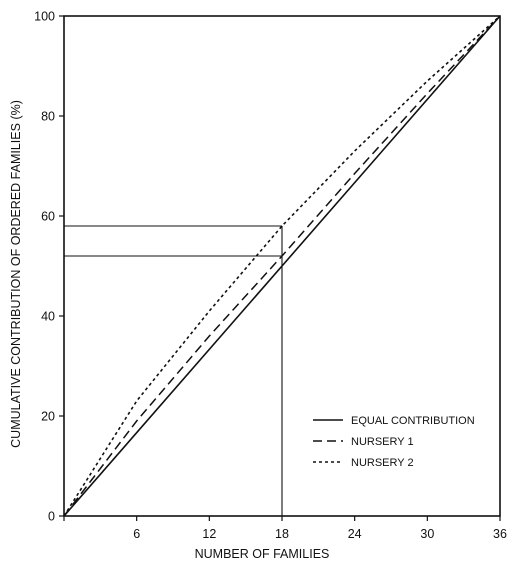 The image size is (509, 566). Describe the element at coordinates (427, 534) in the screenshot. I see `x-tick-label: 30` at that location.